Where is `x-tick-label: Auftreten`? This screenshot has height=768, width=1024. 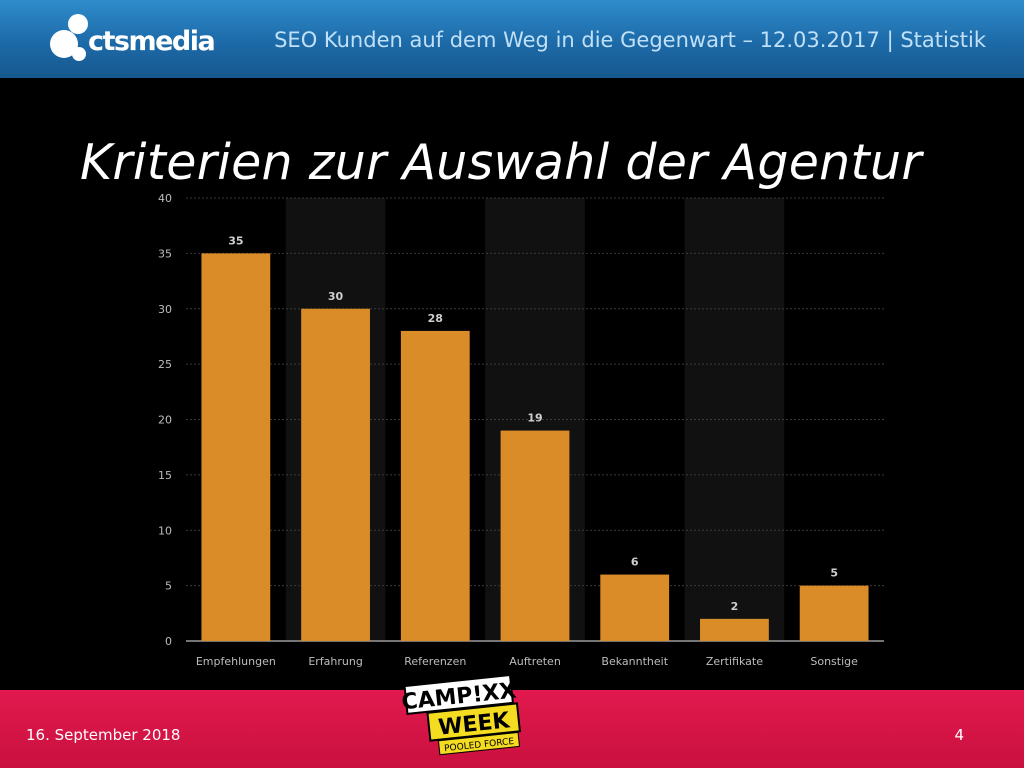 x-tick-label: Auftreten is located at coordinates (535, 661).